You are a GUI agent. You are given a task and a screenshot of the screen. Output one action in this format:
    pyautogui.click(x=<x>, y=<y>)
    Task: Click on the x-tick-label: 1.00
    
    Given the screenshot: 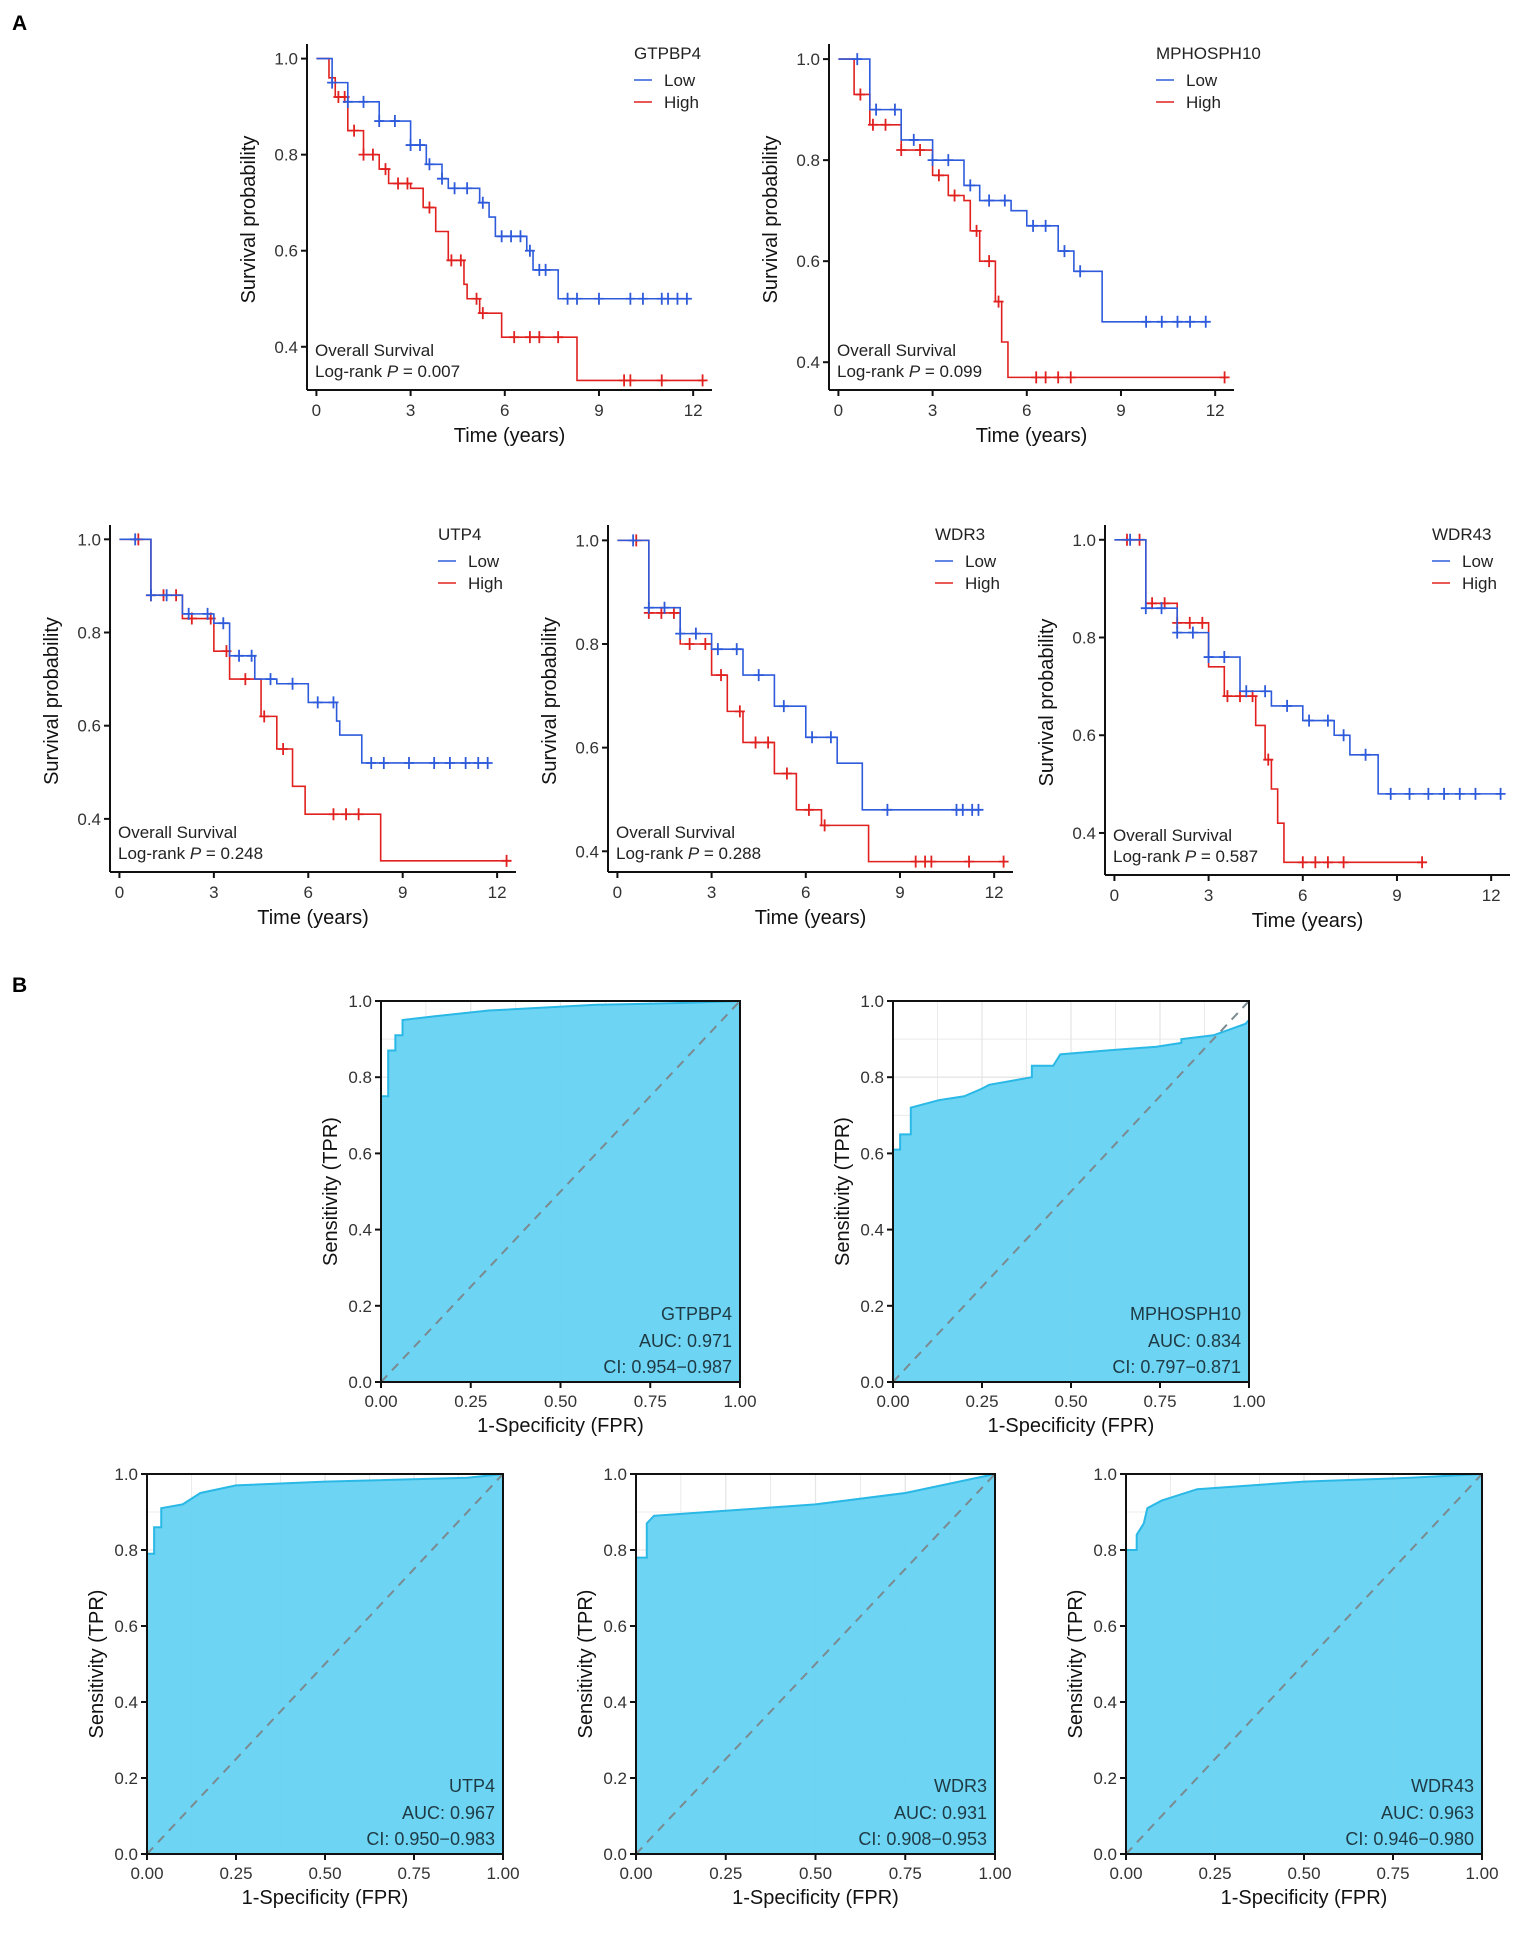 What is the action you would take?
    pyautogui.click(x=1248, y=1401)
    